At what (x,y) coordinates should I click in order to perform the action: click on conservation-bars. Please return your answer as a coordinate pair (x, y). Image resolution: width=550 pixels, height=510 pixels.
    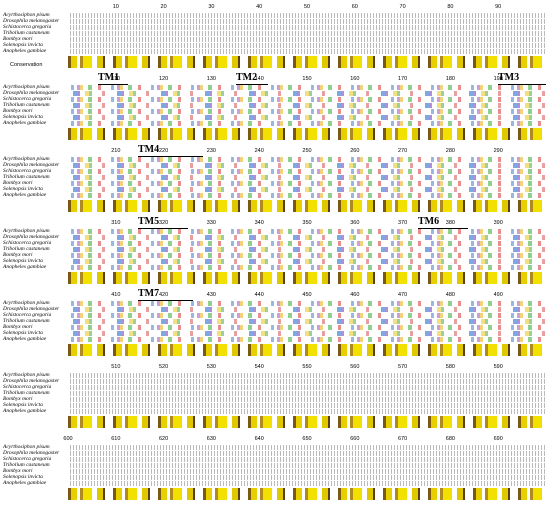
    Looking at the image, I should click on (307, 278).